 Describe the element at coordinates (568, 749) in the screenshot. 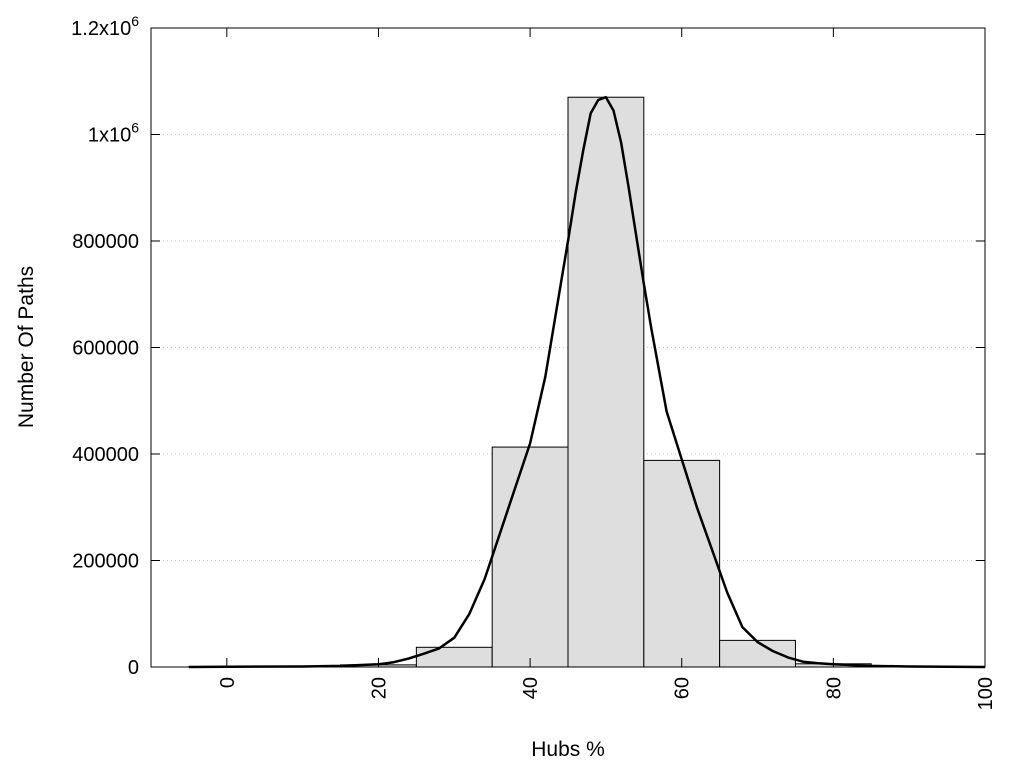

I see `x-axis-title: Hubs %` at that location.